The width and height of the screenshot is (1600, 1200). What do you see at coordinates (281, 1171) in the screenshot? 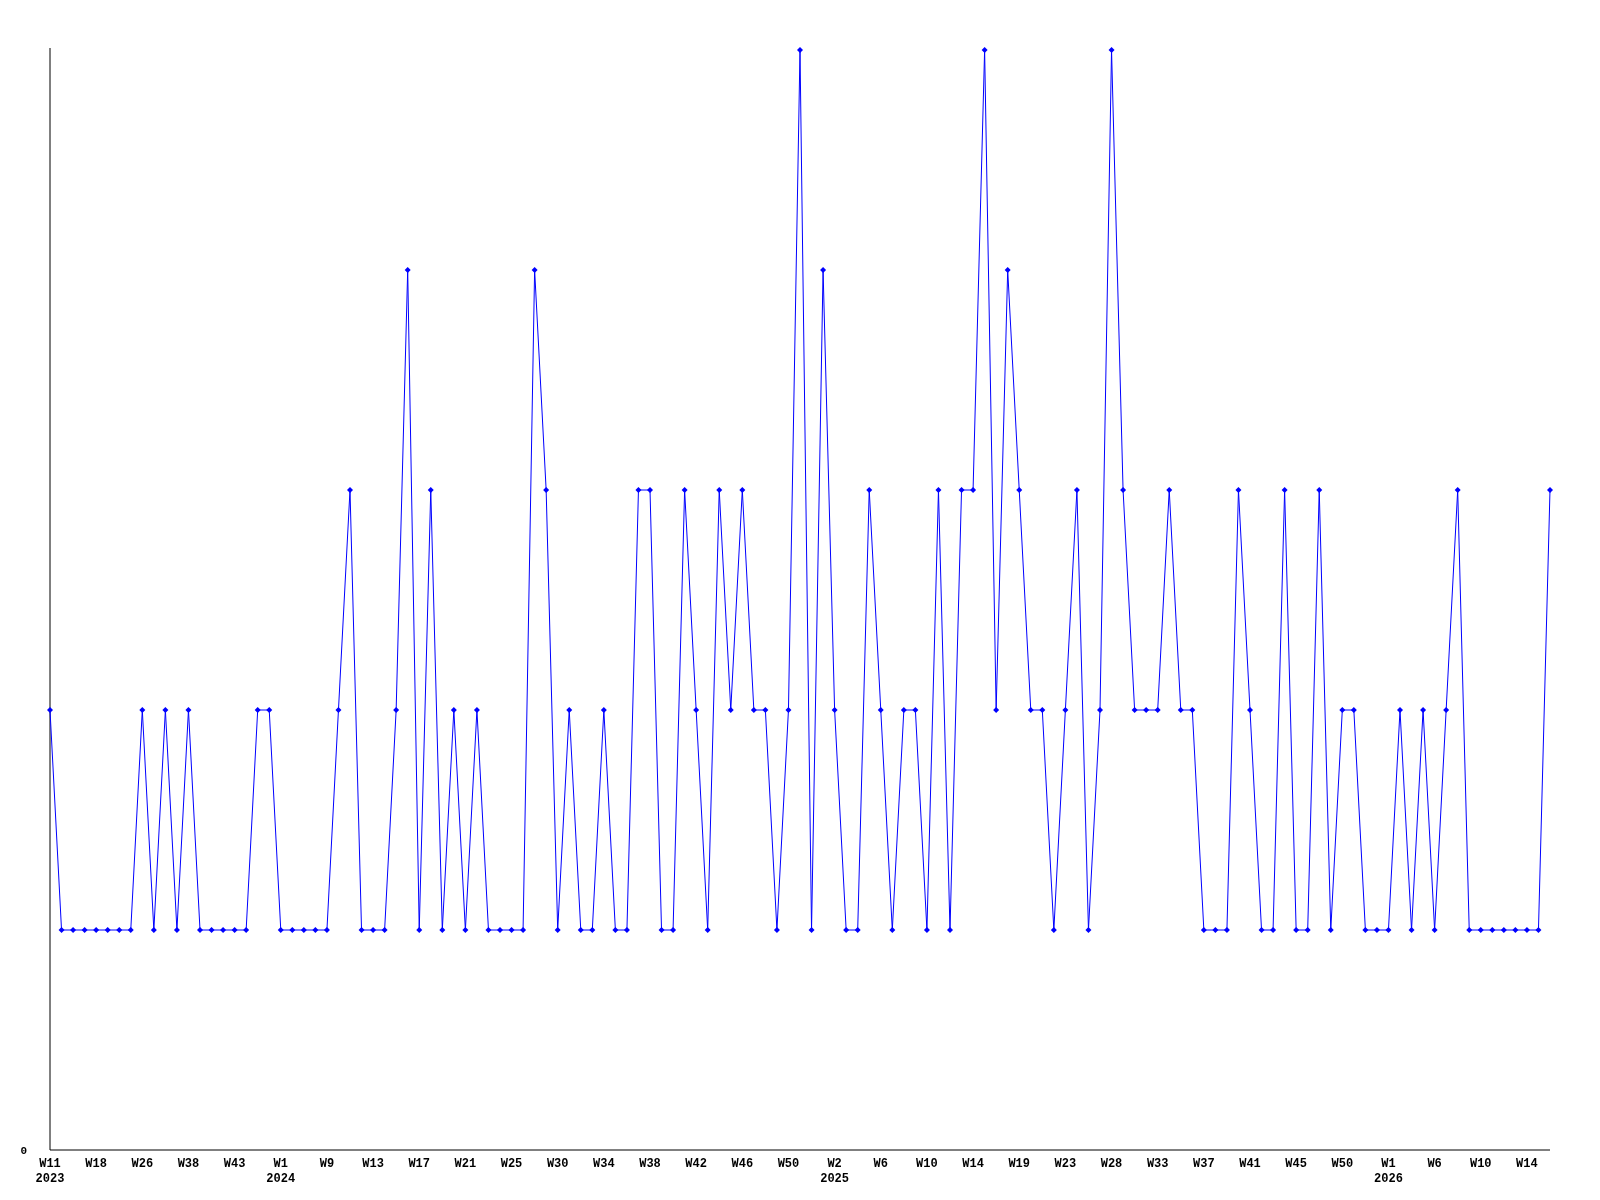
I see `x-tick-label: W1 2024` at bounding box center [281, 1171].